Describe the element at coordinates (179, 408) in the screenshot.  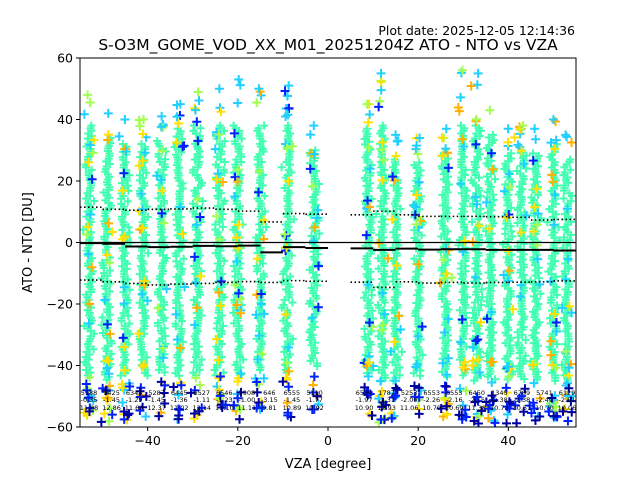
I see `bin-std-label: 11.02` at that location.